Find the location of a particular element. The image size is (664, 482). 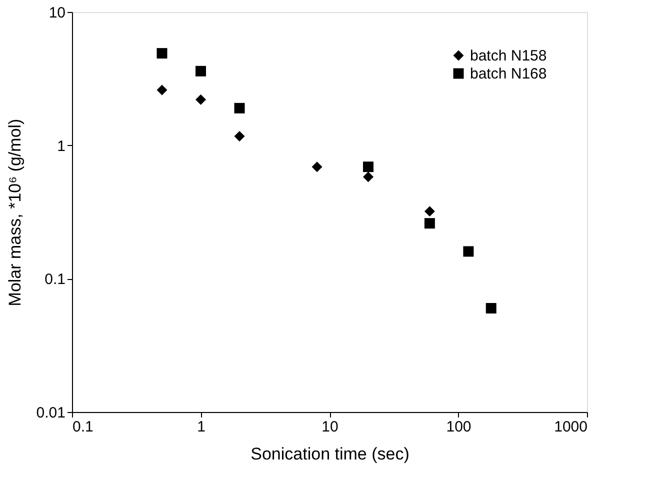

x-axis-title: Sonication time (sec) is located at coordinates (330, 454).